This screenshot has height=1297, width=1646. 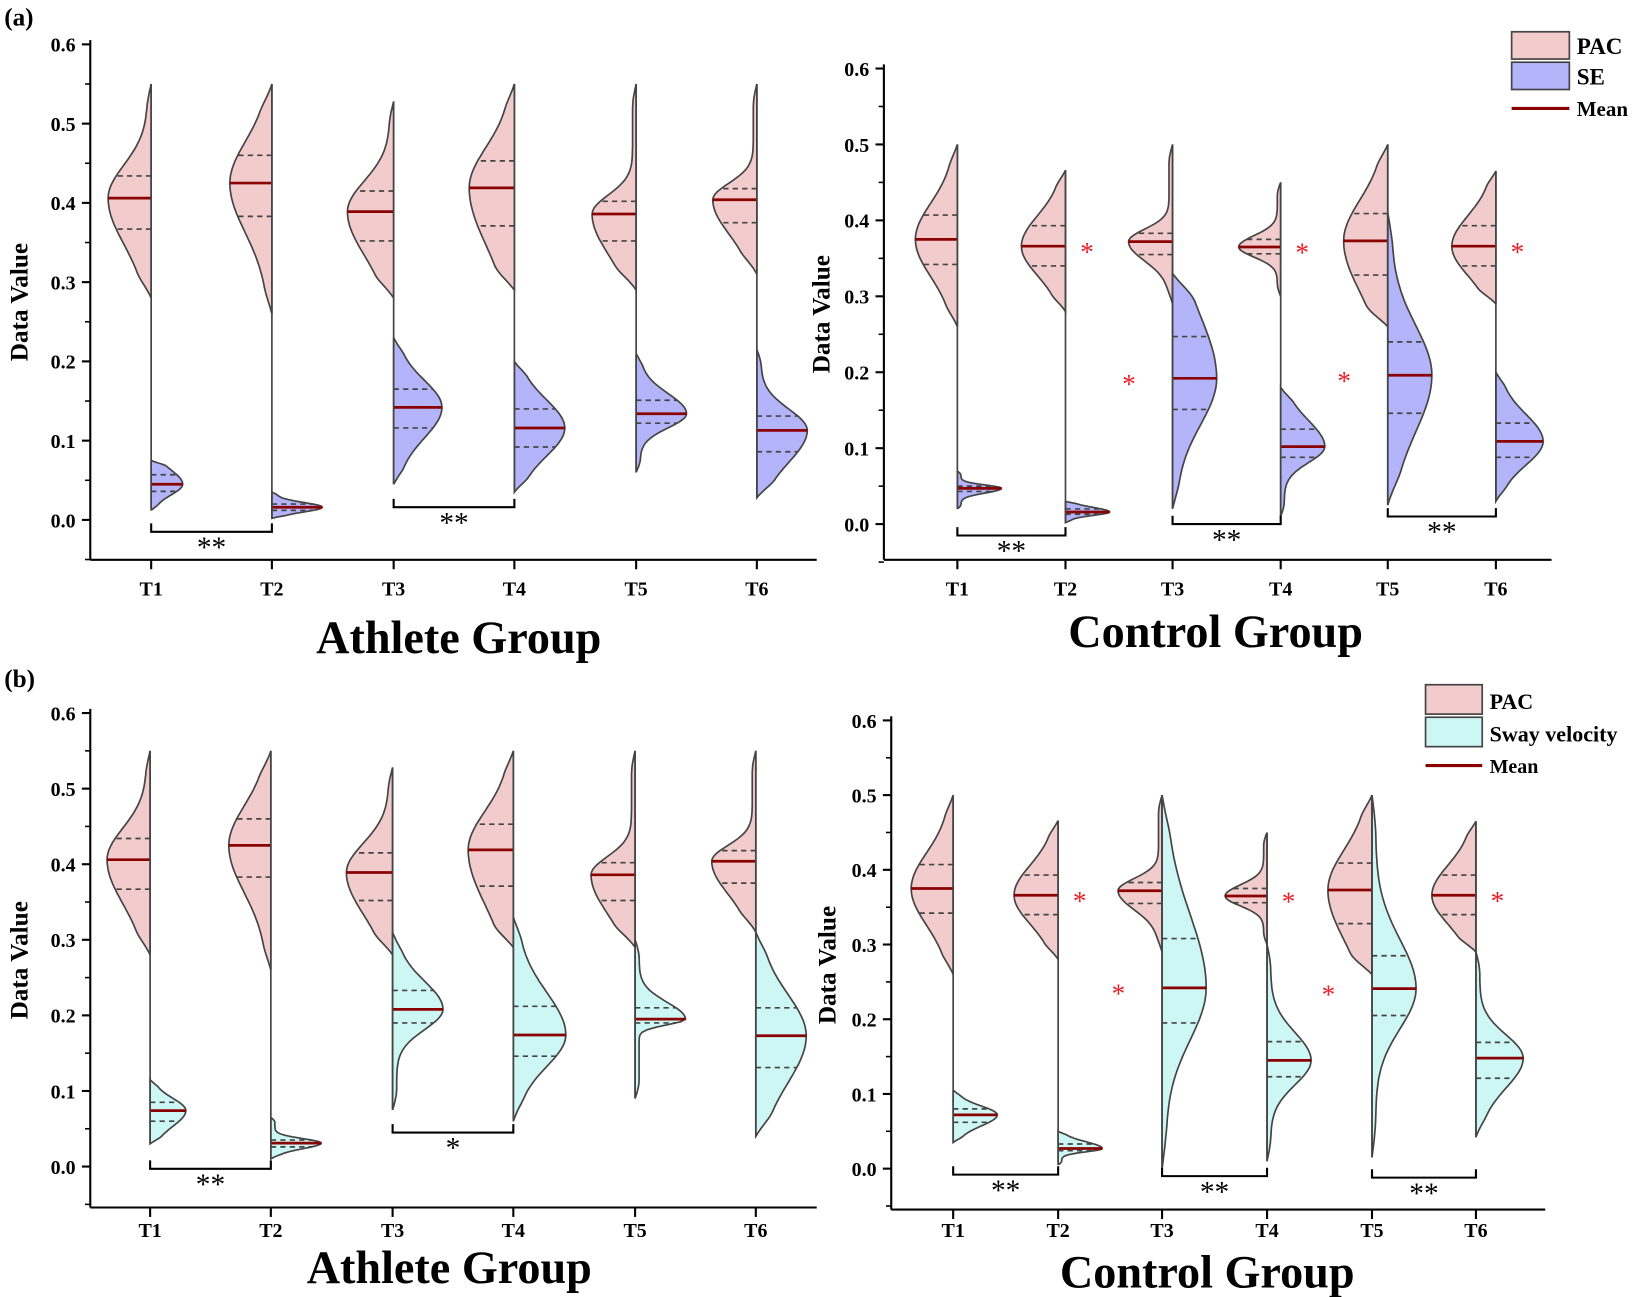 What do you see at coordinates (639, 278) in the screenshot?
I see `violin-t5` at bounding box center [639, 278].